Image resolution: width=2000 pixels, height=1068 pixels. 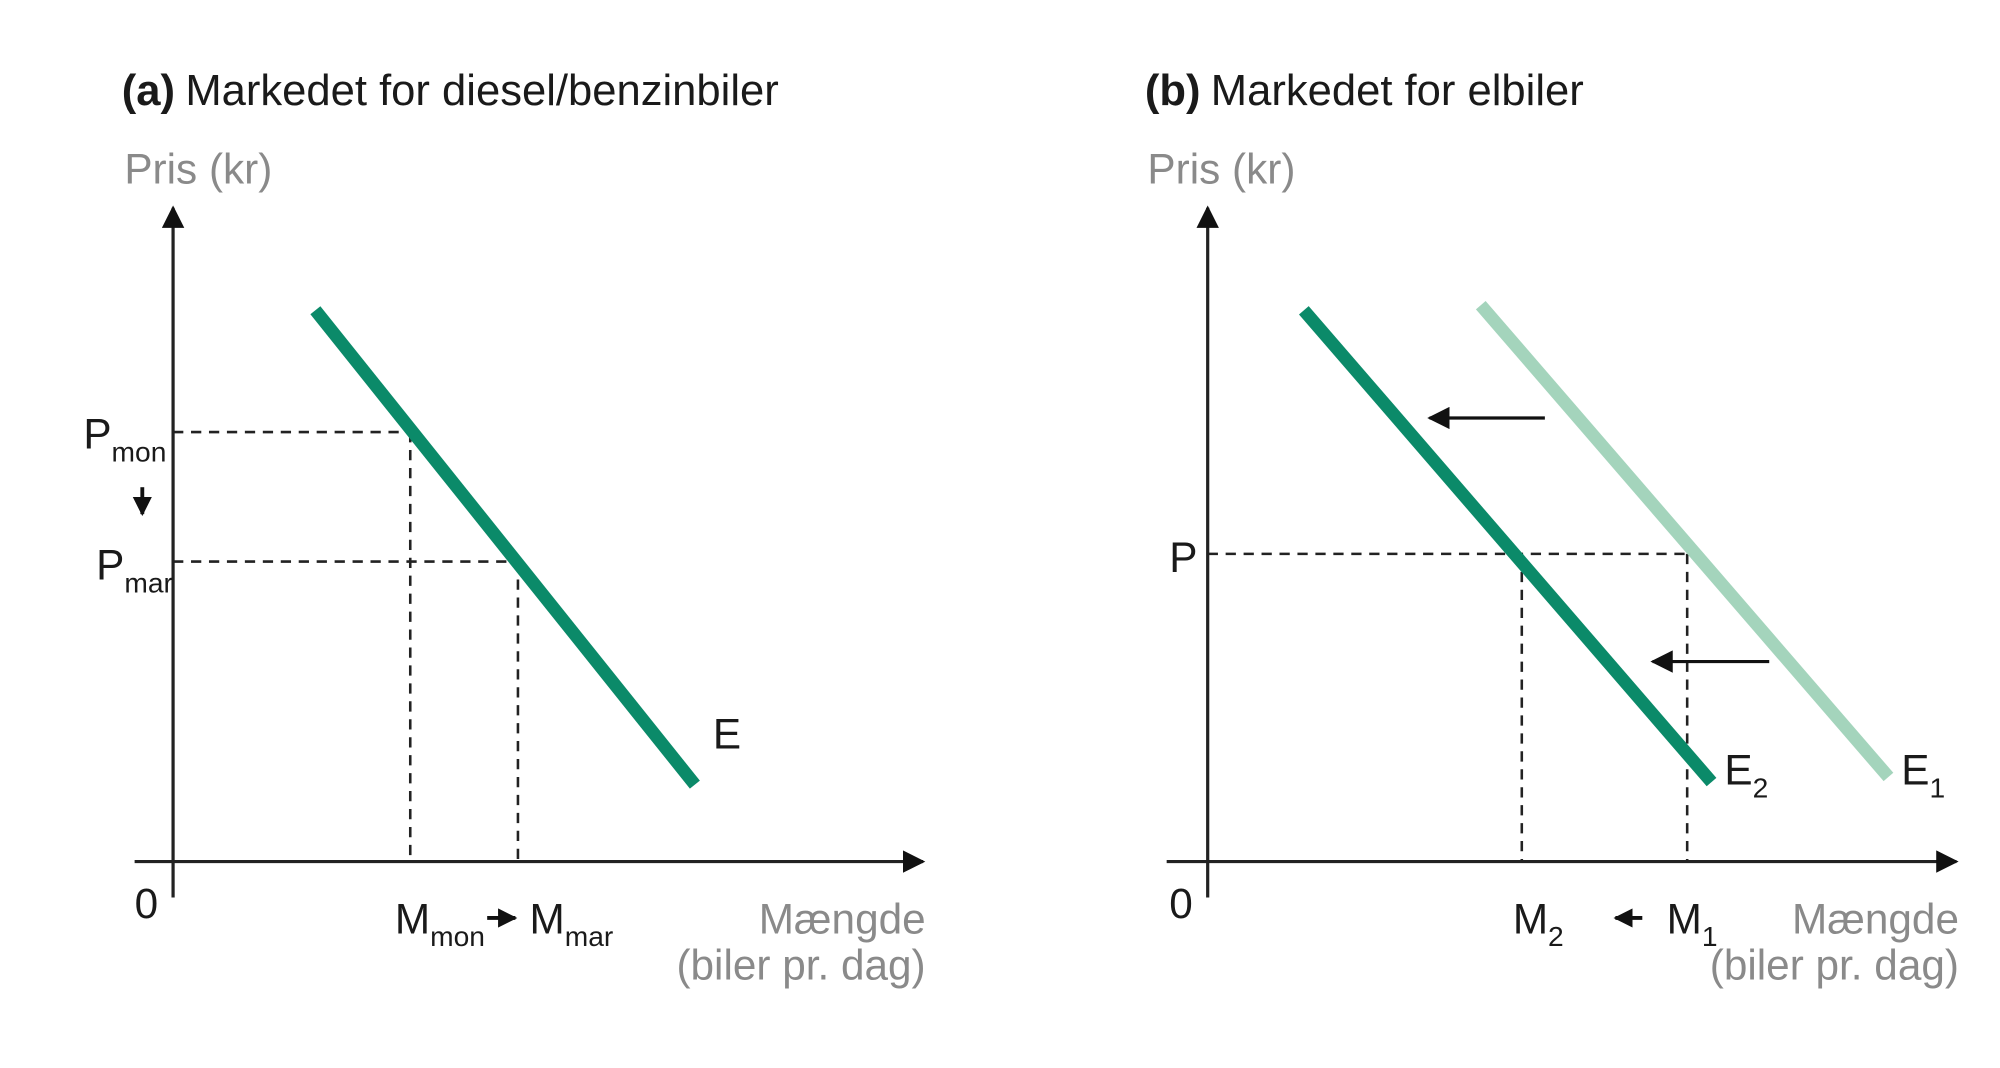 What do you see at coordinates (1710, 936) in the screenshot?
I see `quantity-label-sub: 1` at bounding box center [1710, 936].